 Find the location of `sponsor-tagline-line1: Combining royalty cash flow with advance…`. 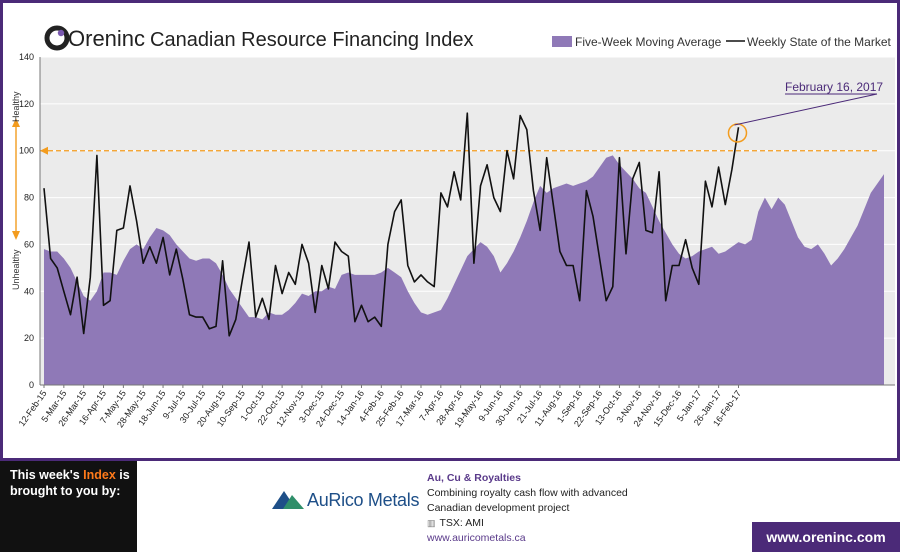

sponsor-tagline-line1: Combining royalty cash flow with advance… is located at coordinates (527, 493).